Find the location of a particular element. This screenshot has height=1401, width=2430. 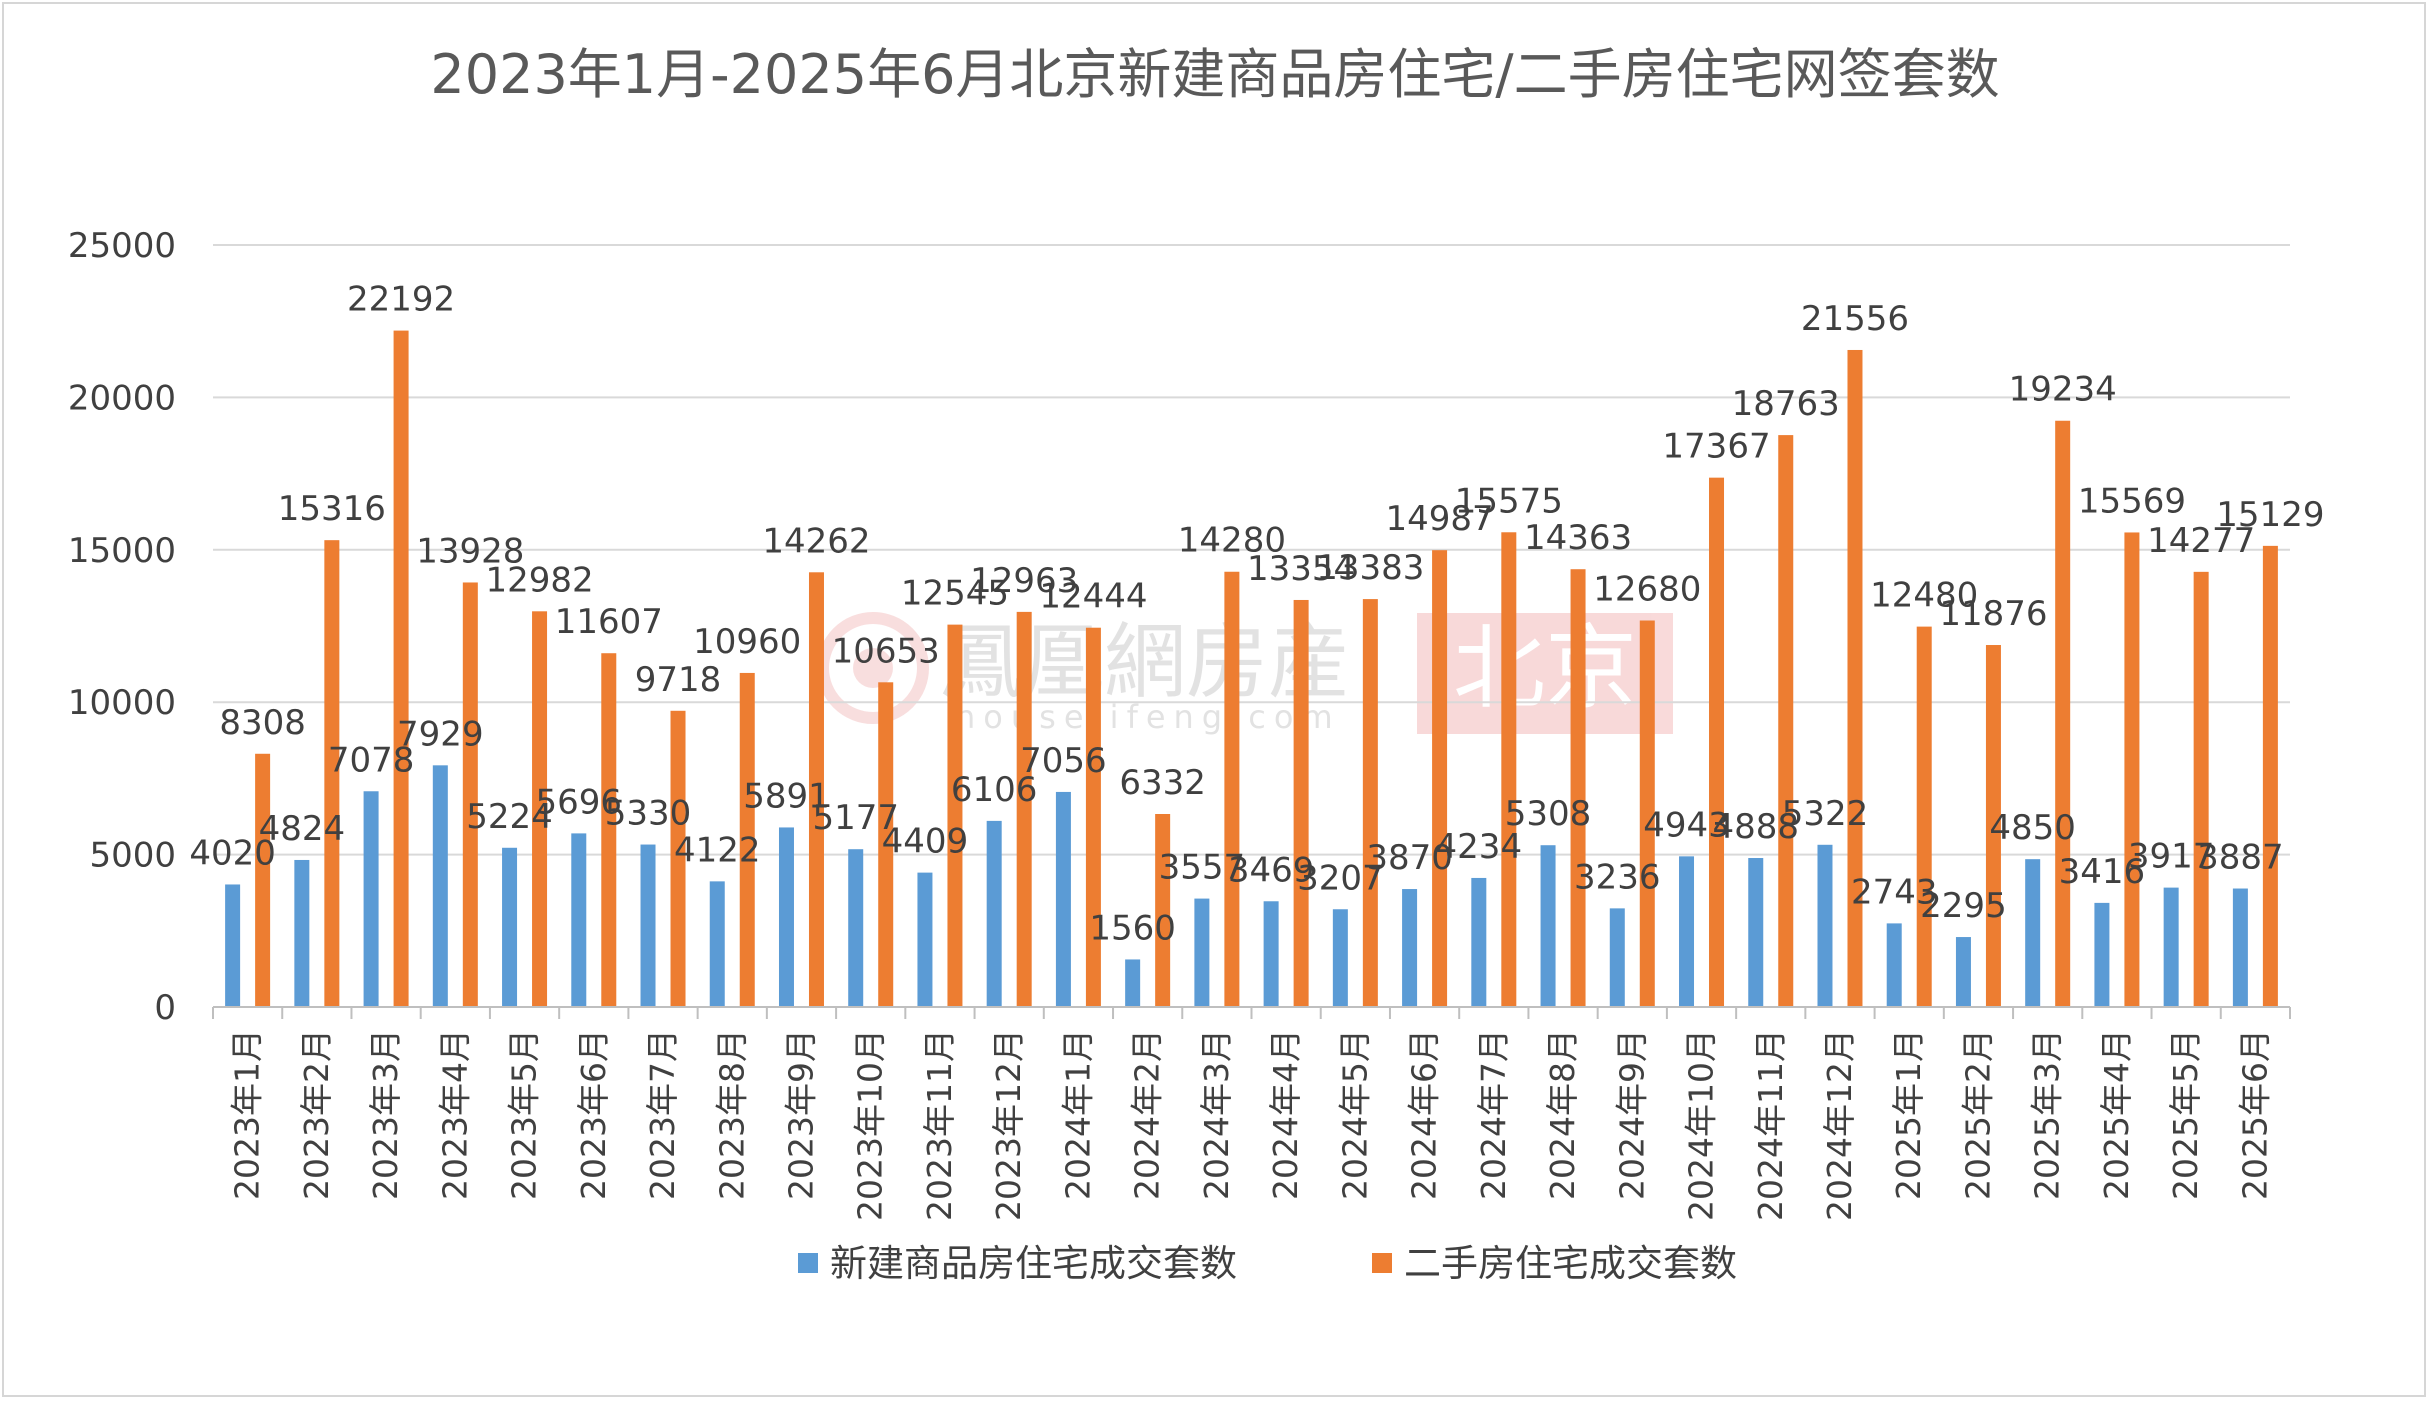

data-label-second-hand: 11607 is located at coordinates (609, 622).